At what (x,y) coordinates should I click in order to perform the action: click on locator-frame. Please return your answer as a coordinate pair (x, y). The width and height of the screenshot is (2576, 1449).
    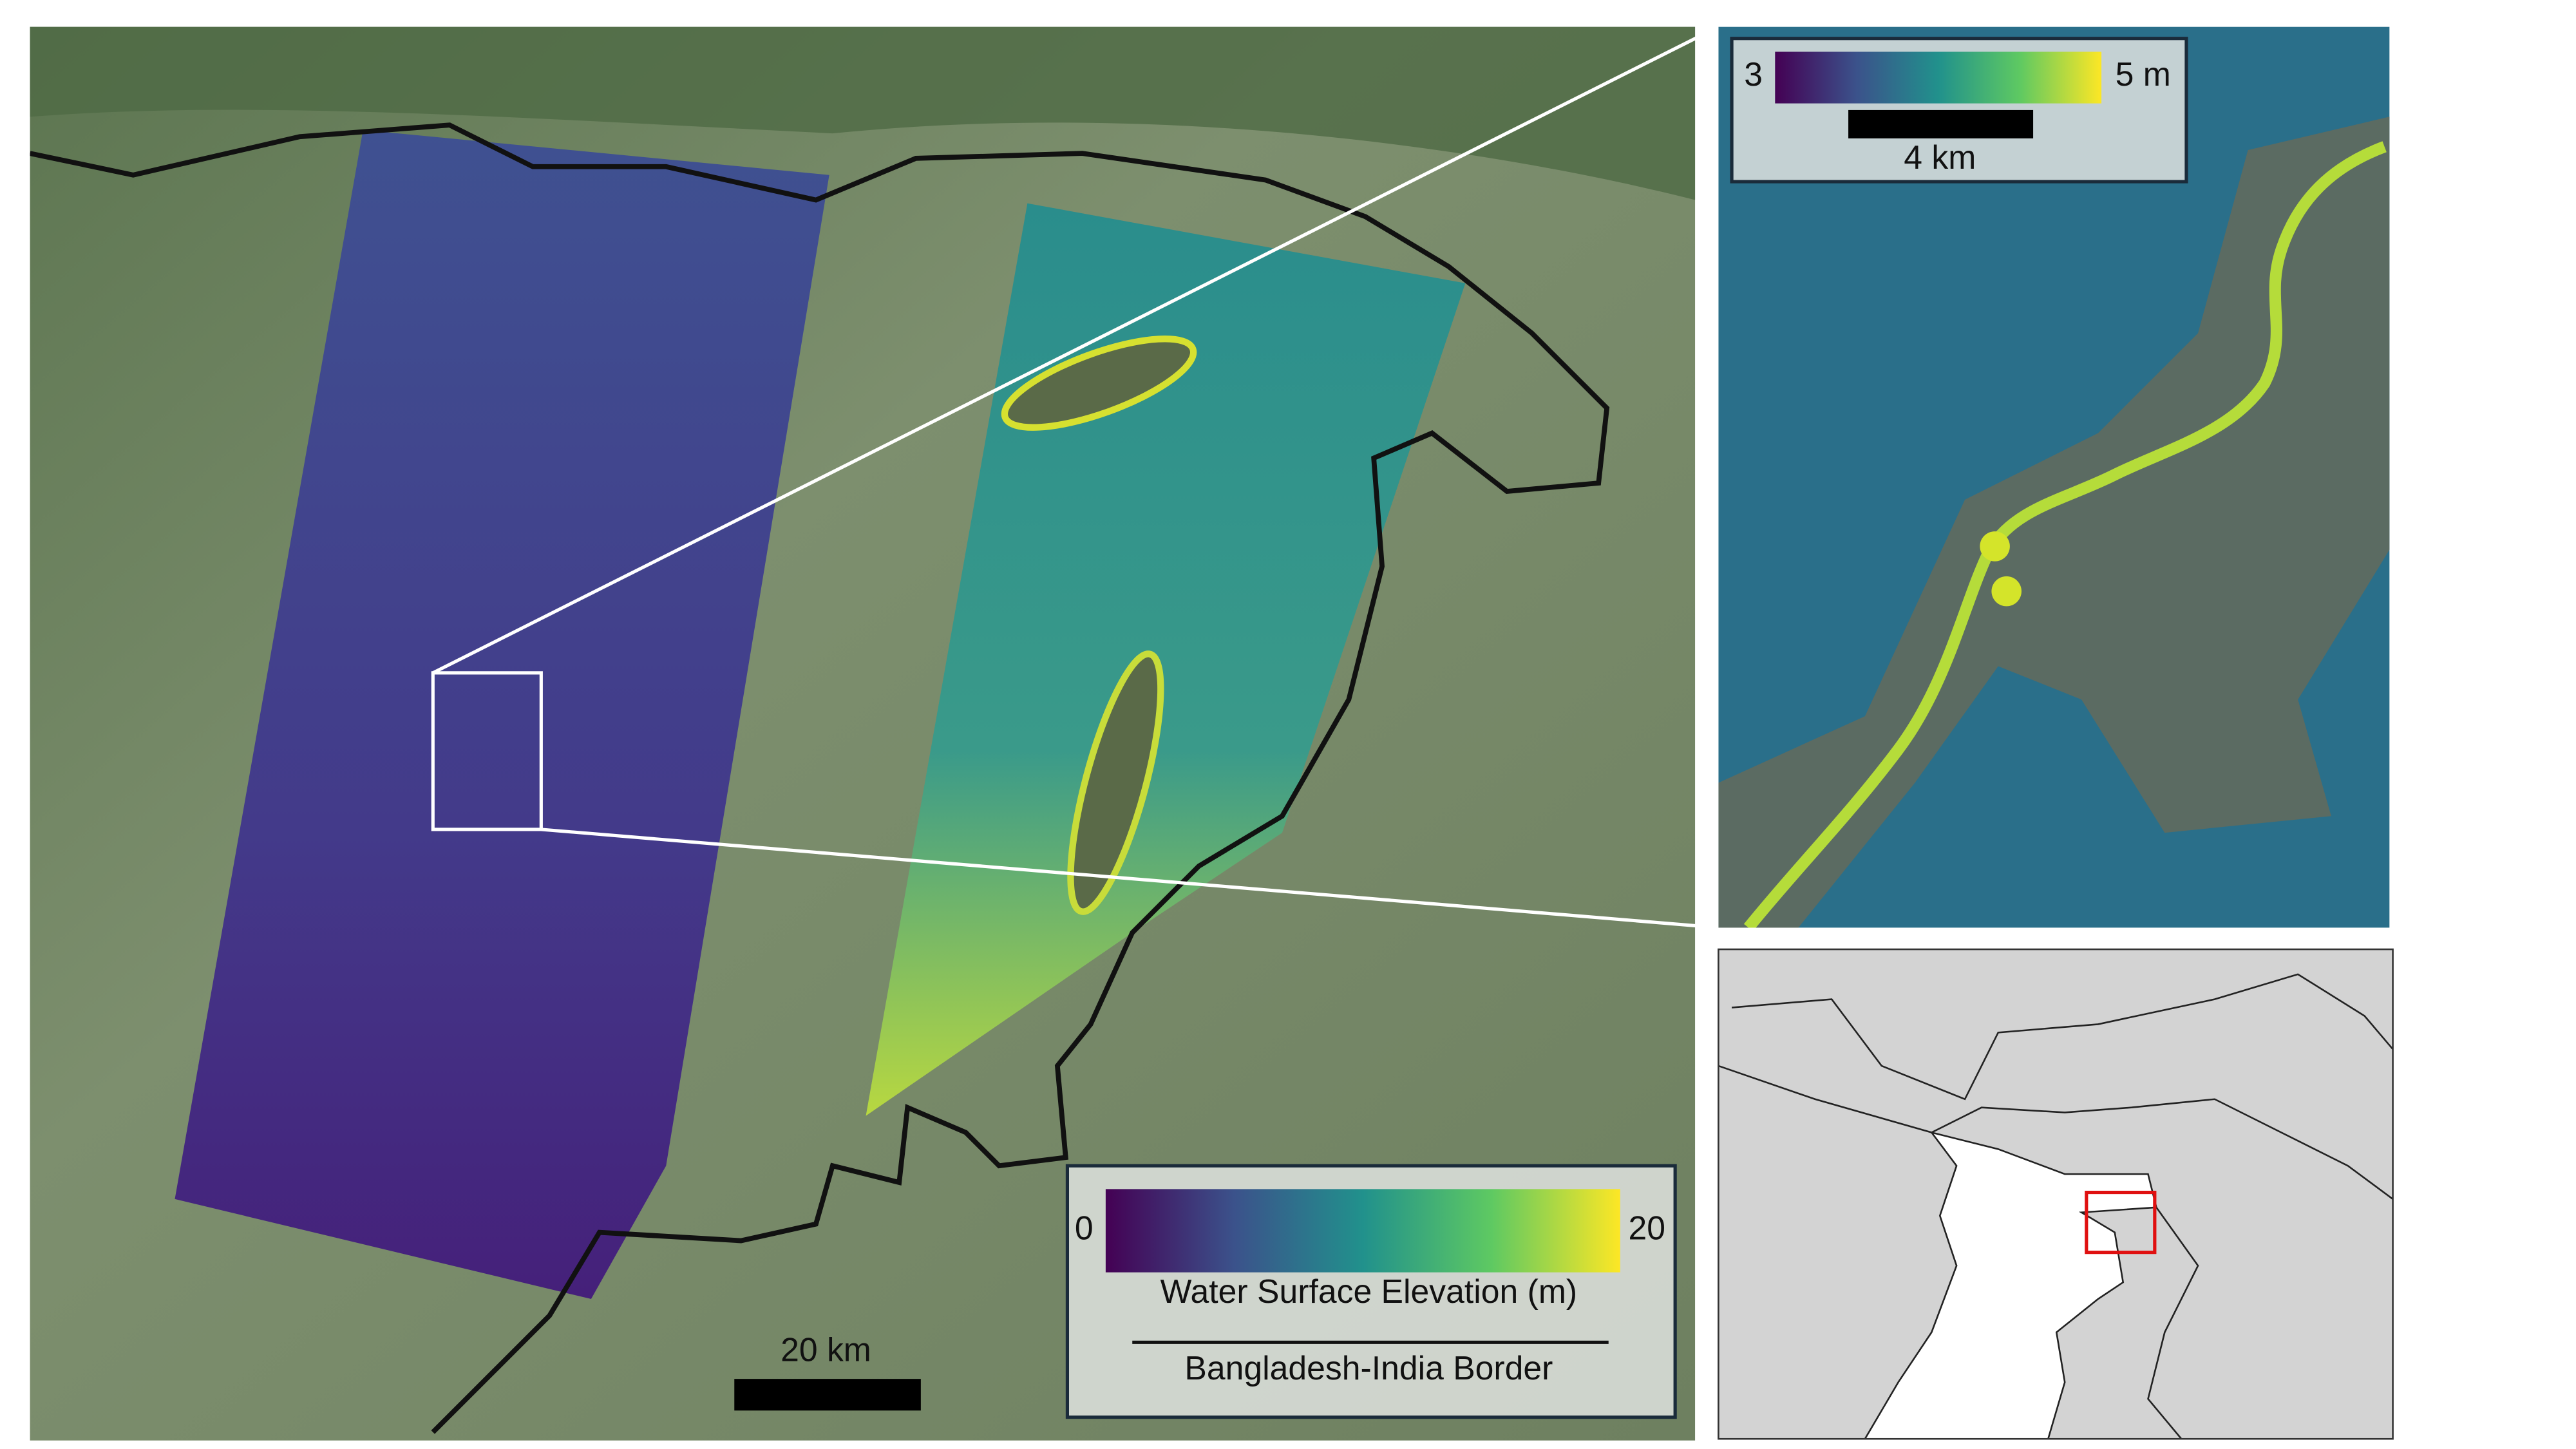
    Looking at the image, I should click on (2056, 1194).